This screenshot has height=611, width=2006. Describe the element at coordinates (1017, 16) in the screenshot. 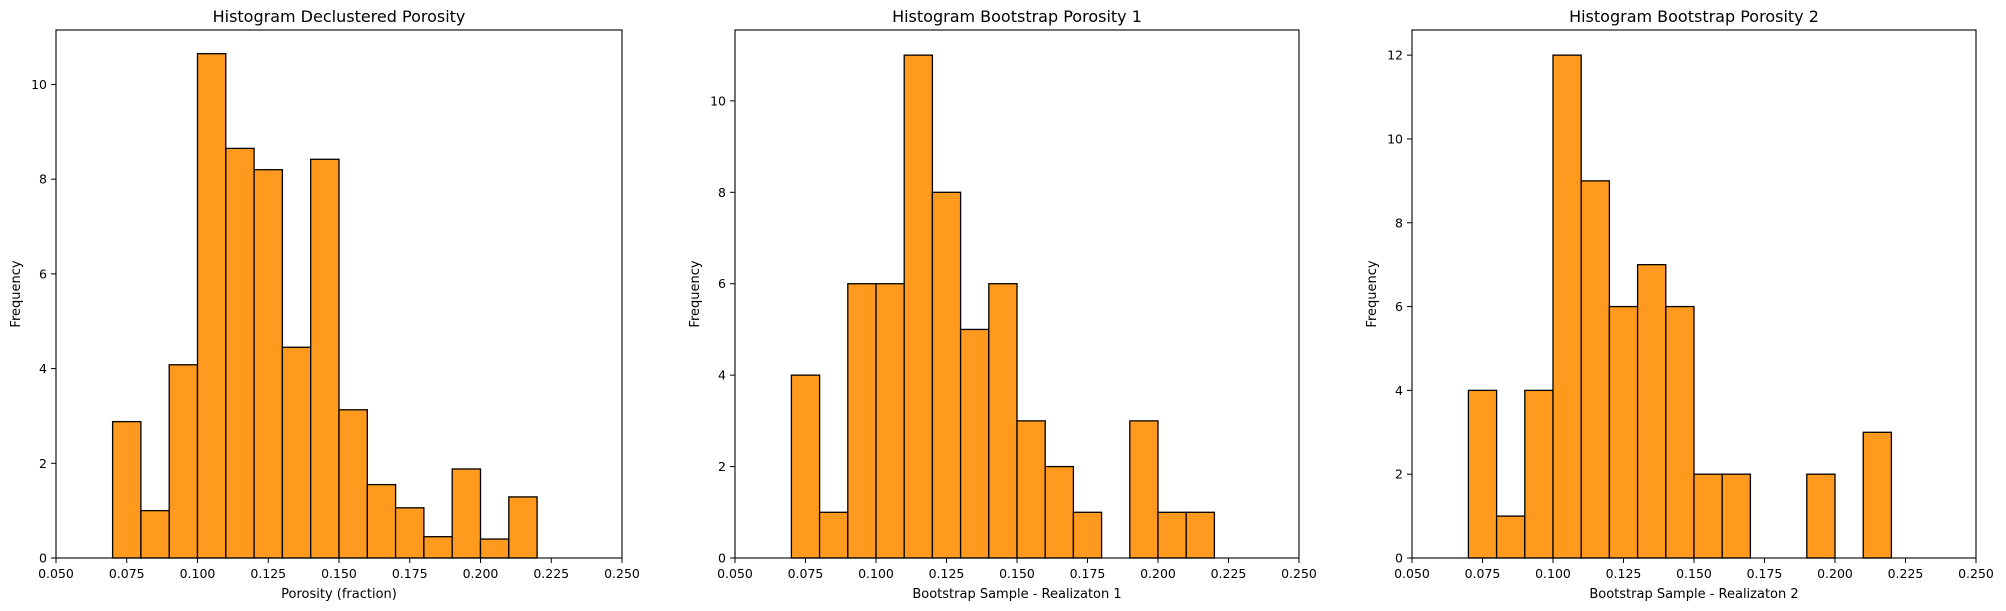

I see `chart-title: Histogram Bootstrap Porosity 1` at that location.